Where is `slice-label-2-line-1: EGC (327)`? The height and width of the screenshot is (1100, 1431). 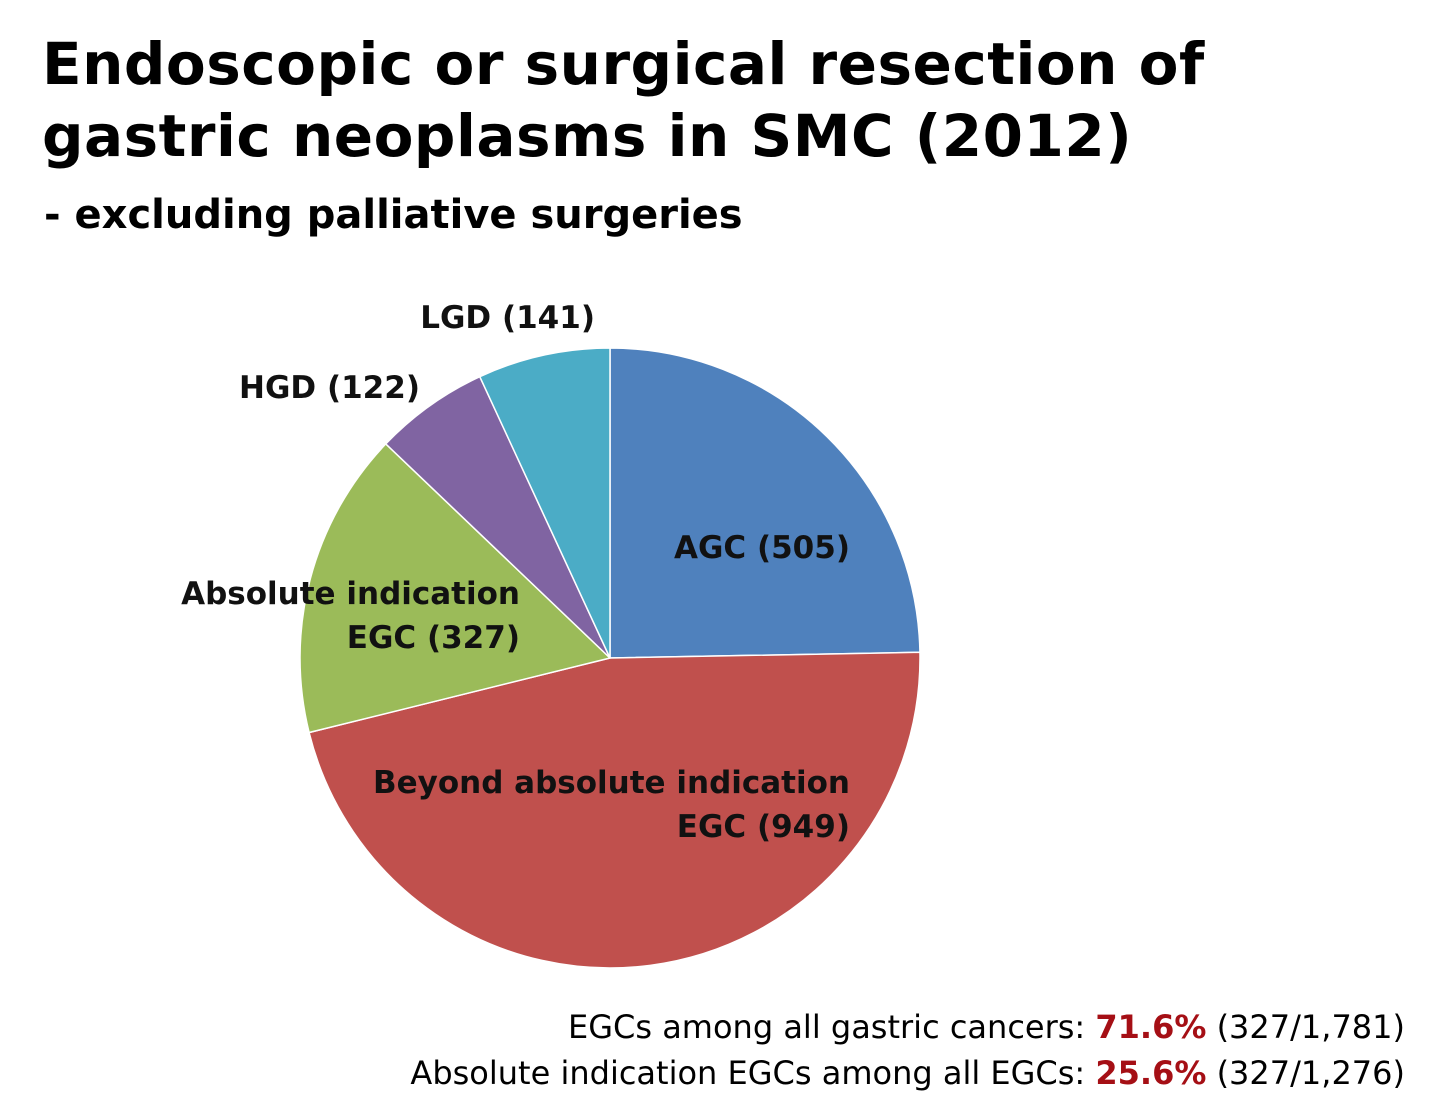 slice-label-2-line-1: EGC (327) is located at coordinates (433, 638).